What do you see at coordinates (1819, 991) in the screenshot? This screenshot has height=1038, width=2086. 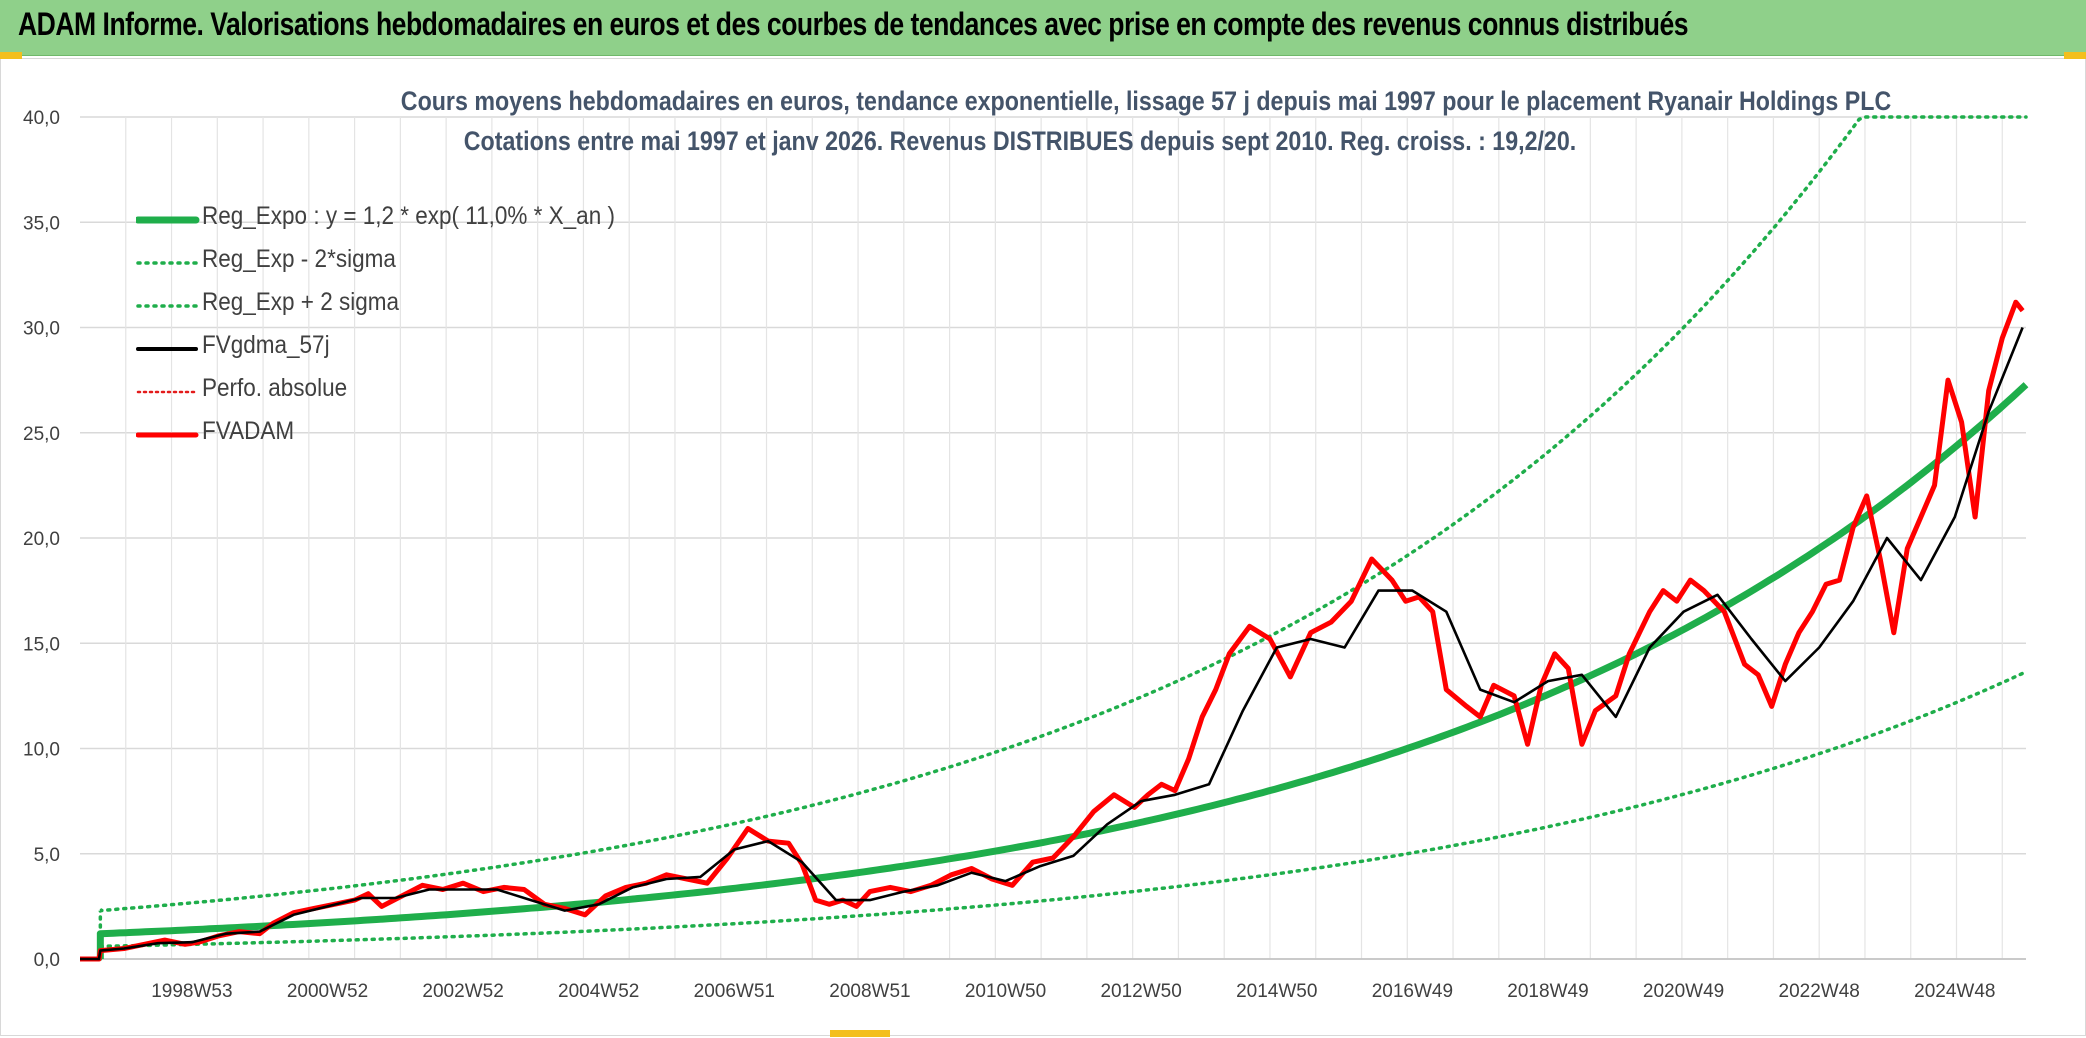 I see `x-tick-label: 2022W48` at bounding box center [1819, 991].